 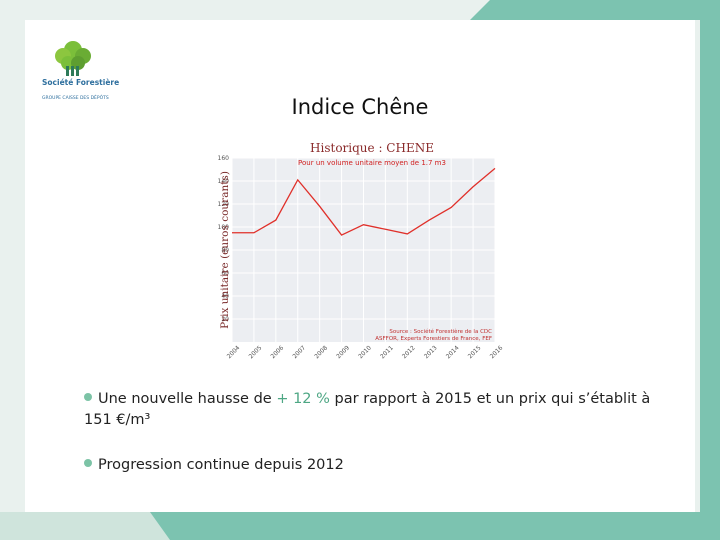 What do you see at coordinates (225, 273) in the screenshot?
I see `y-tick-label: 60` at bounding box center [225, 273].